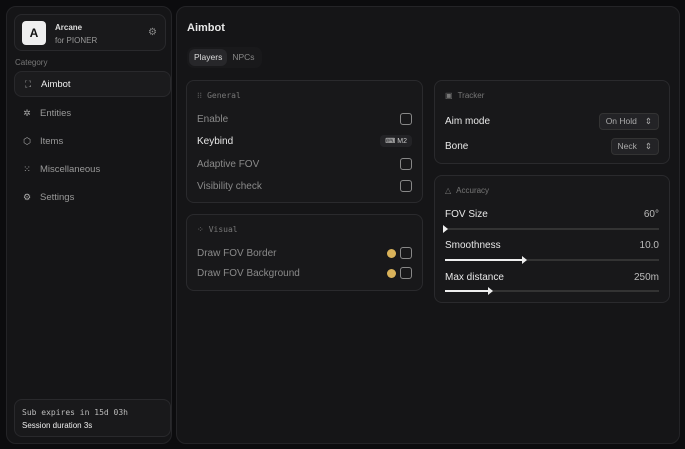 Image resolution: width=685 pixels, height=449 pixels. Describe the element at coordinates (206, 28) in the screenshot. I see `page-title: Aimbot` at that location.